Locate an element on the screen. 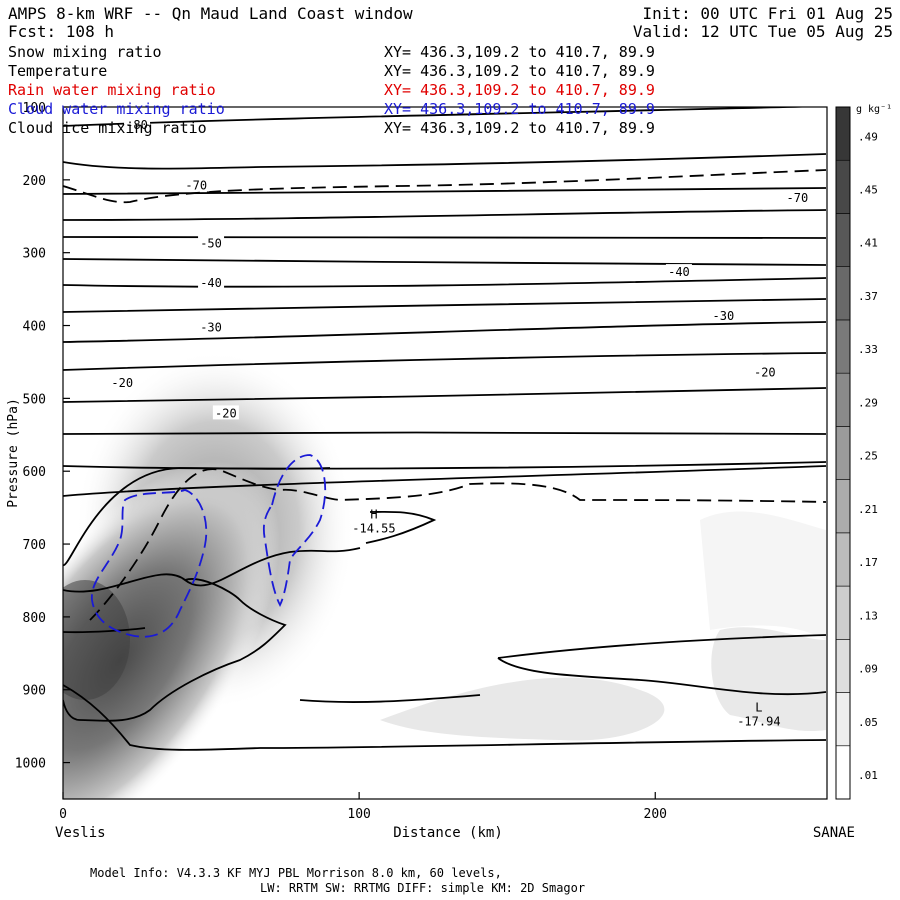  legend-entry-name: Temperature is located at coordinates (57, 71).